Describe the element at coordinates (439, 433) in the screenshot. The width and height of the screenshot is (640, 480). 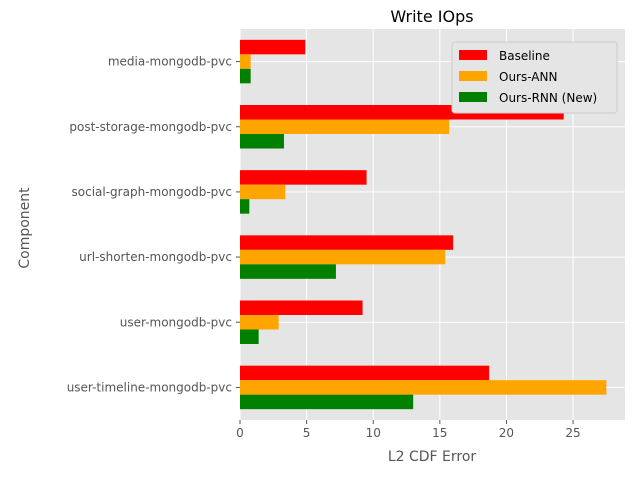
I see `x-tick-label: 15` at that location.